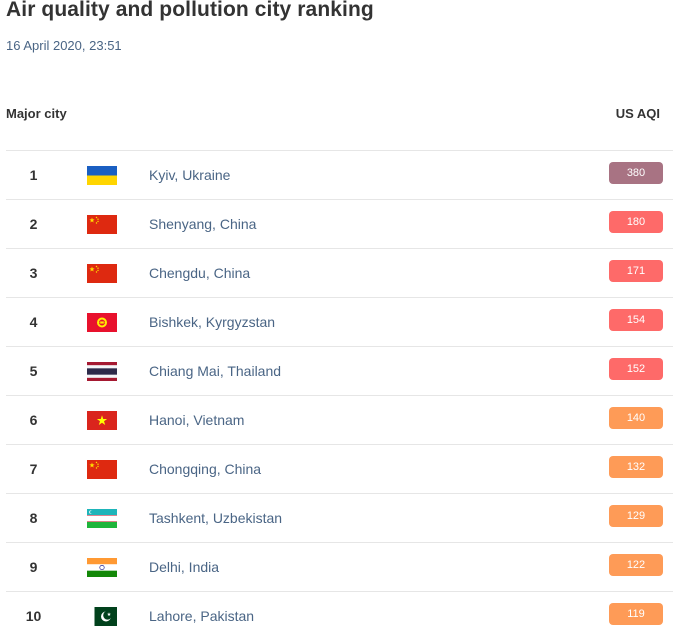 The width and height of the screenshot is (673, 640). I want to click on table-row: 1 Kyiv, Ukraine 380, so click(339, 174).